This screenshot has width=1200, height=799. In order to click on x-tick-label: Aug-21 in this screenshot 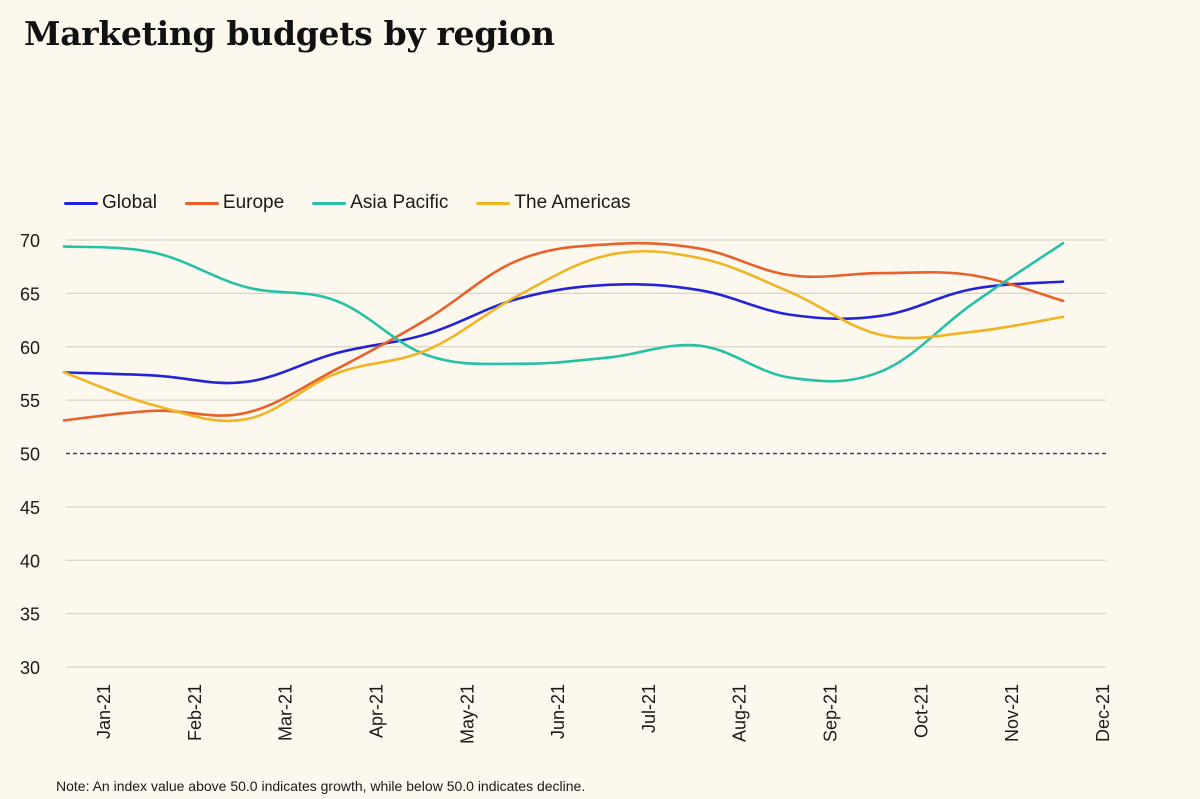, I will do `click(740, 713)`.